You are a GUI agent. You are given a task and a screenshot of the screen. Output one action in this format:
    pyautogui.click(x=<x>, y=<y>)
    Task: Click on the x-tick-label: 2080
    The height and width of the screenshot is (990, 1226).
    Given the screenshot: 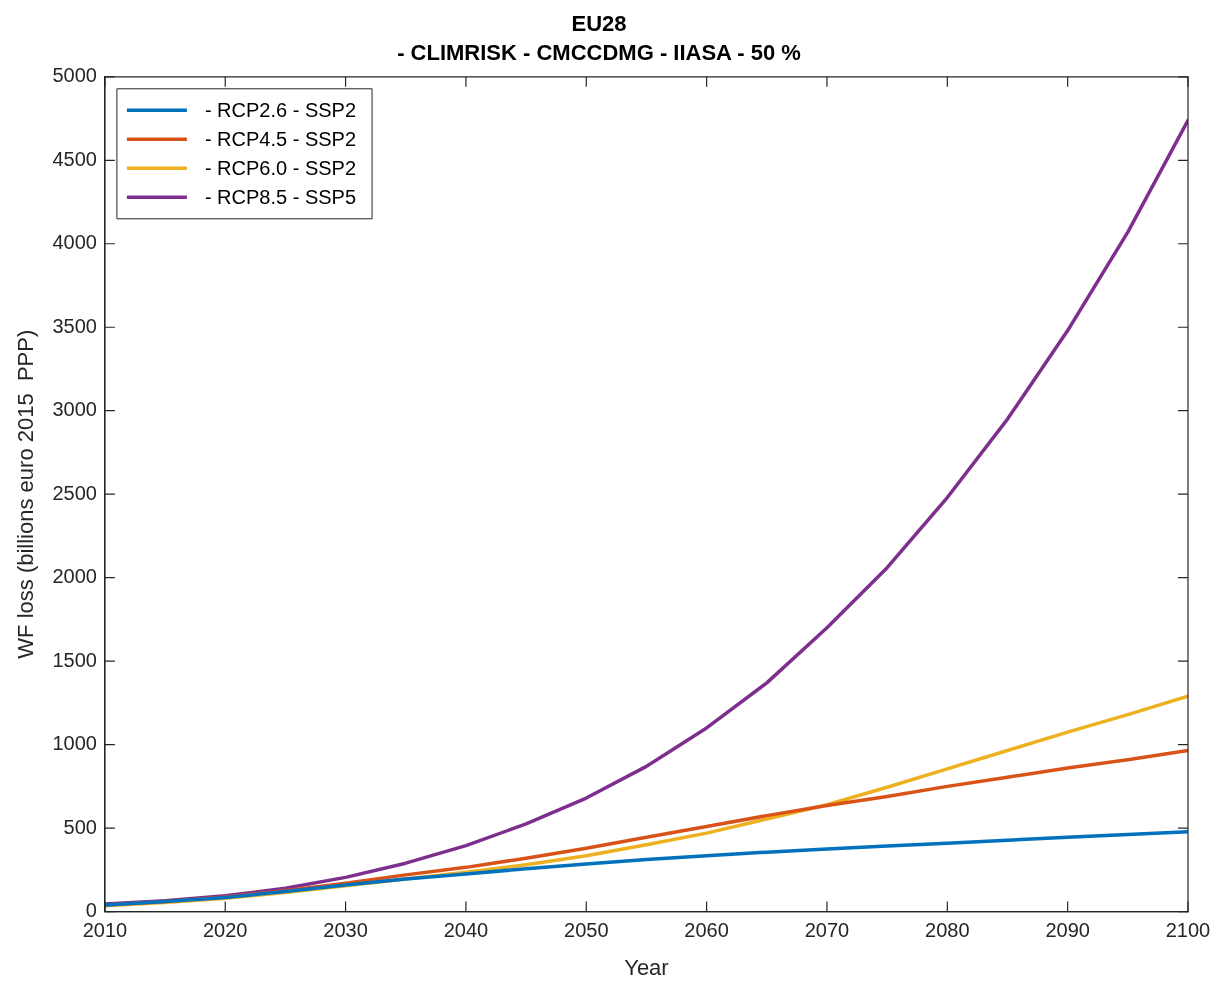 What is the action you would take?
    pyautogui.click(x=947, y=930)
    